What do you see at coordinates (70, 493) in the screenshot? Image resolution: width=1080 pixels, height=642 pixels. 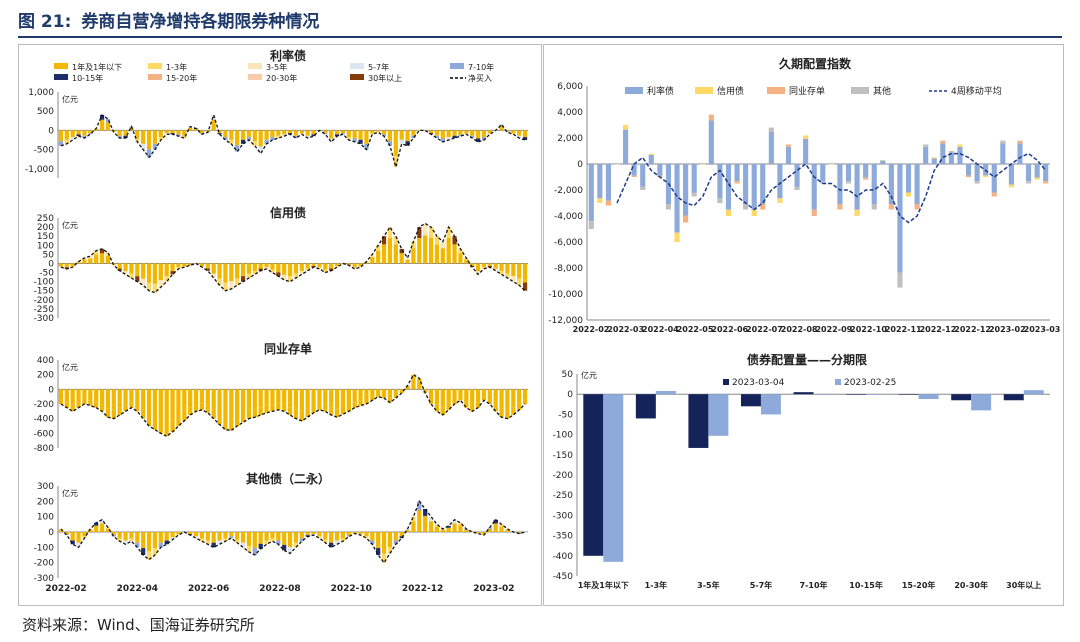 I see `unit-label: 亿元` at bounding box center [70, 493].